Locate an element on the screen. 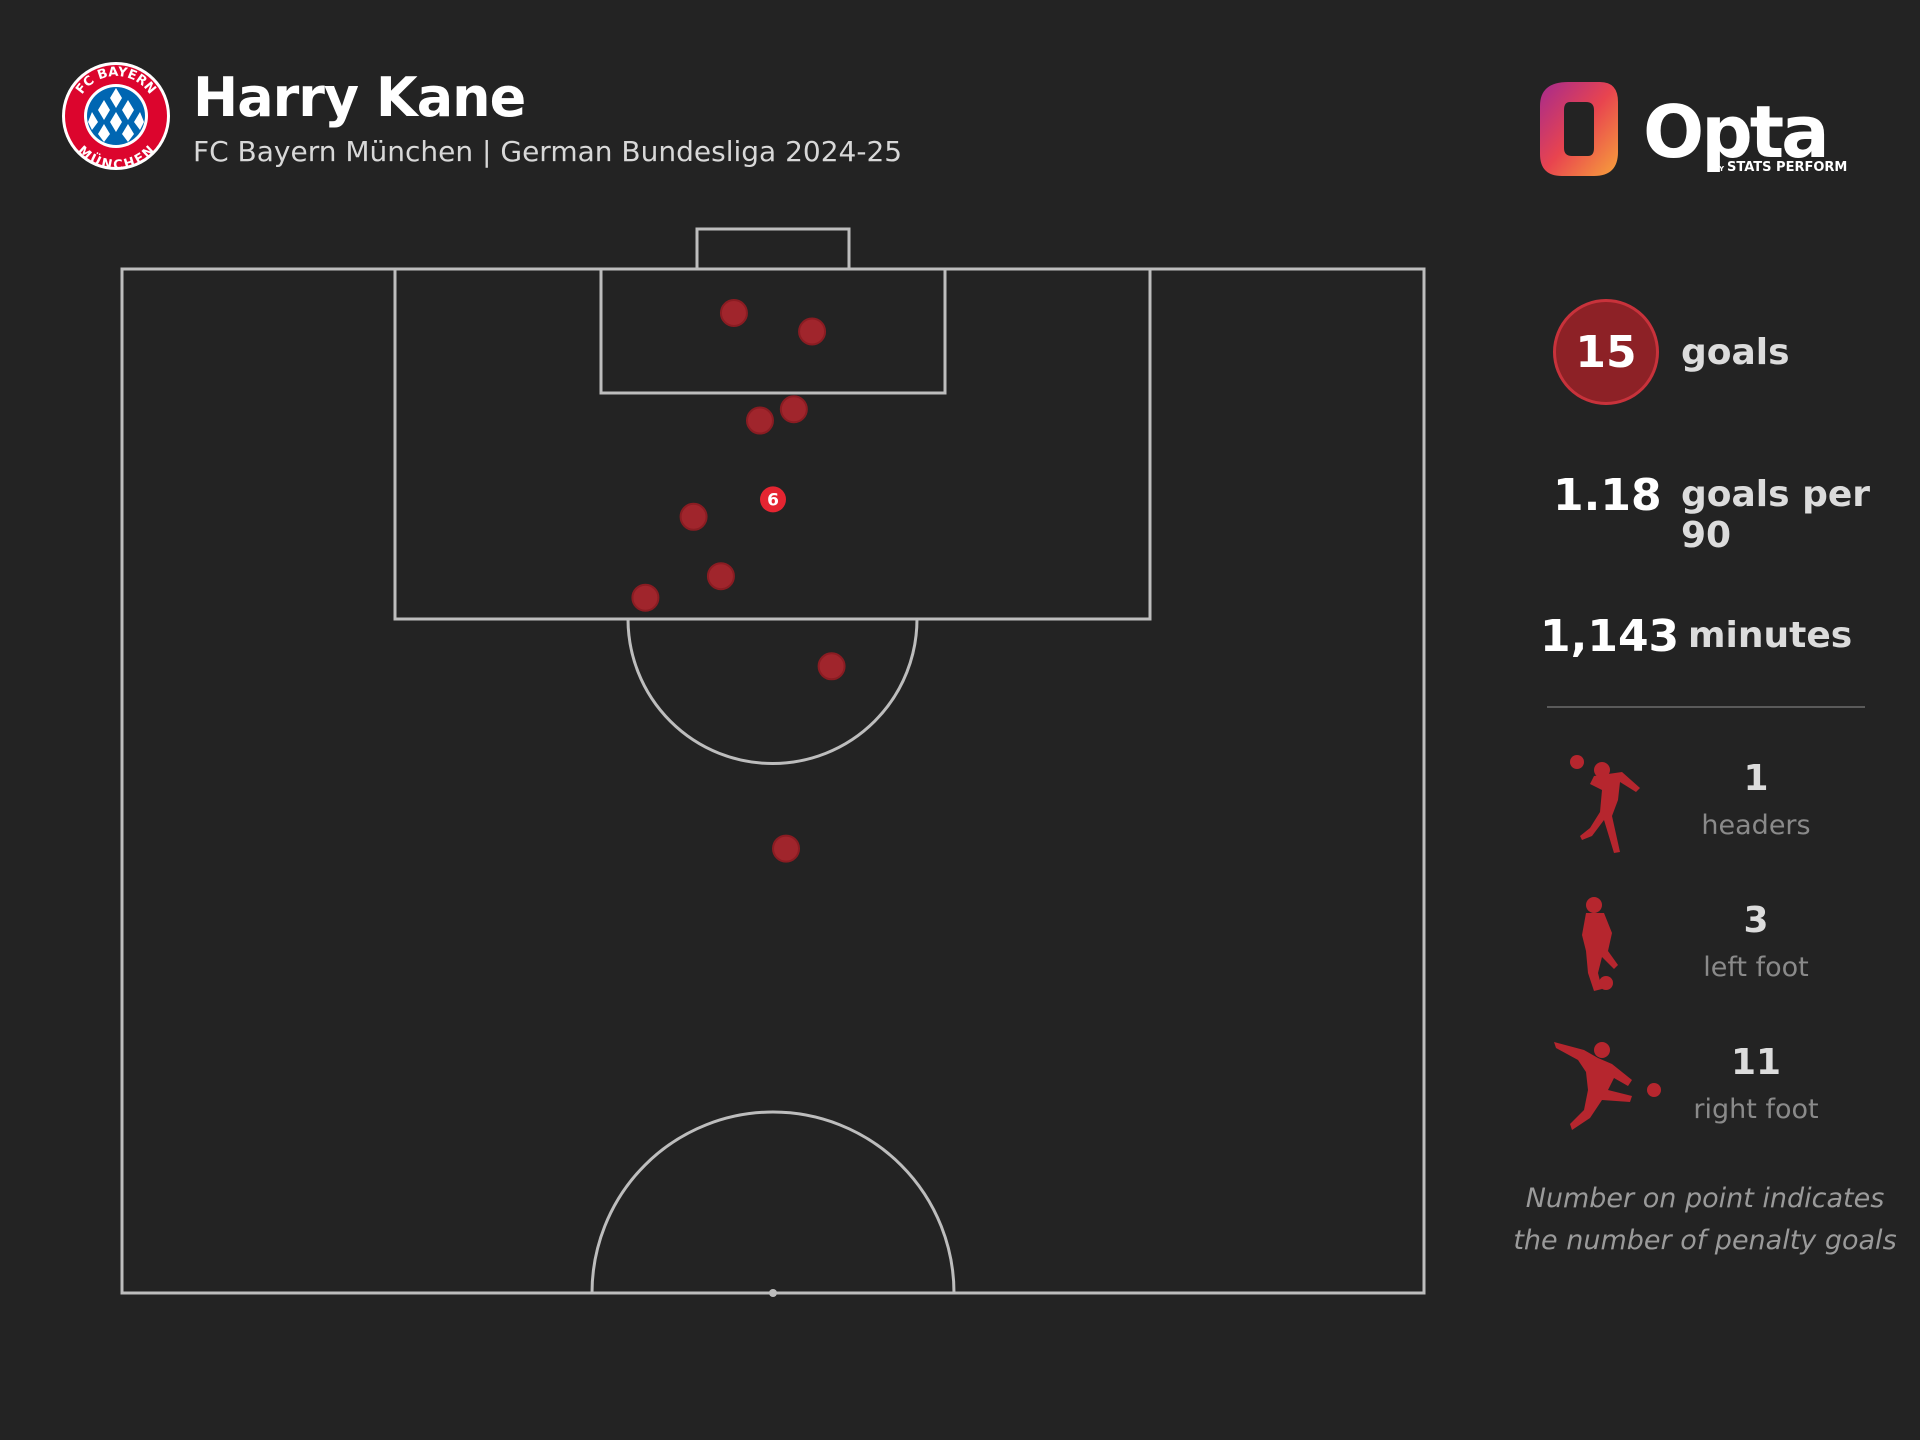 This screenshot has height=1440, width=1920. fc-bayern-crest-icon: FC BAYERN MÜNCHEN is located at coordinates (116, 117).